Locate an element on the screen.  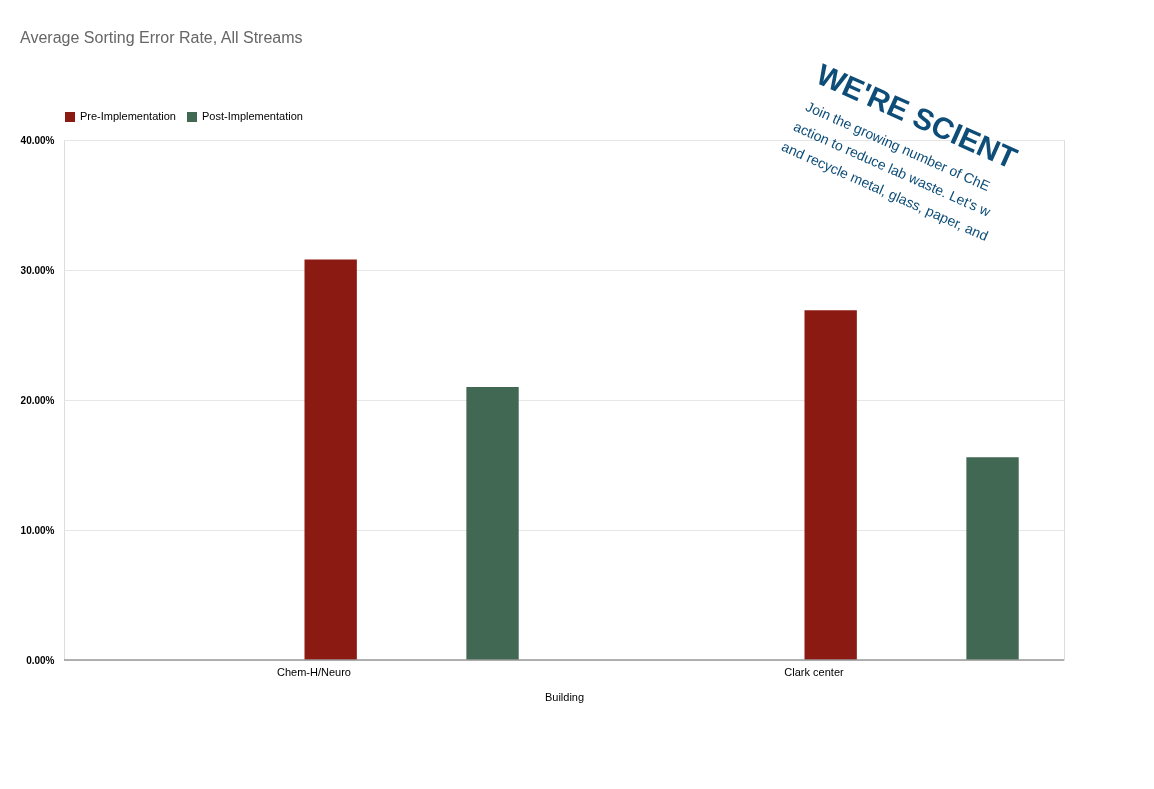
y-tick-label: 10.00% is located at coordinates (37, 530).